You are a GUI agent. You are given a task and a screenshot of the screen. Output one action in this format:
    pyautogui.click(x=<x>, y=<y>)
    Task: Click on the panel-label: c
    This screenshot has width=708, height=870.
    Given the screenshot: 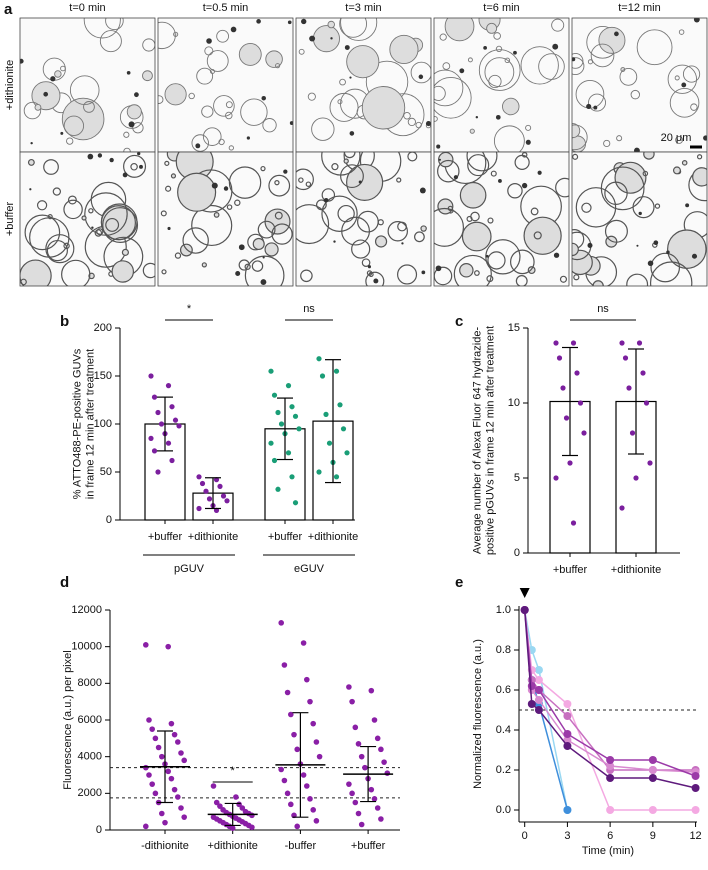 What is the action you would take?
    pyautogui.click(x=459, y=321)
    